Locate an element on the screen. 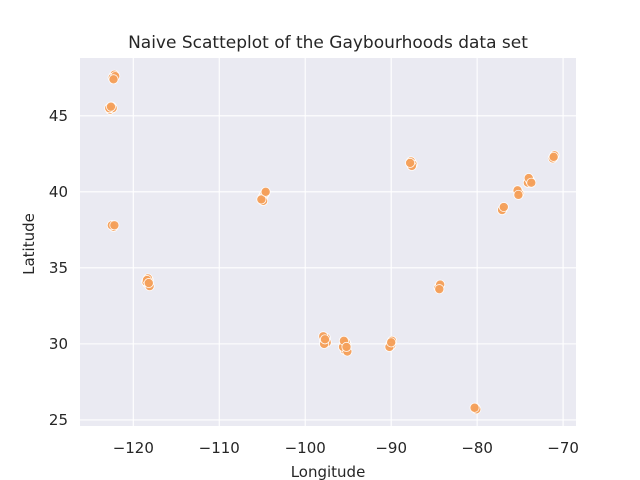  x-tick-label: −80 is located at coordinates (477, 448).